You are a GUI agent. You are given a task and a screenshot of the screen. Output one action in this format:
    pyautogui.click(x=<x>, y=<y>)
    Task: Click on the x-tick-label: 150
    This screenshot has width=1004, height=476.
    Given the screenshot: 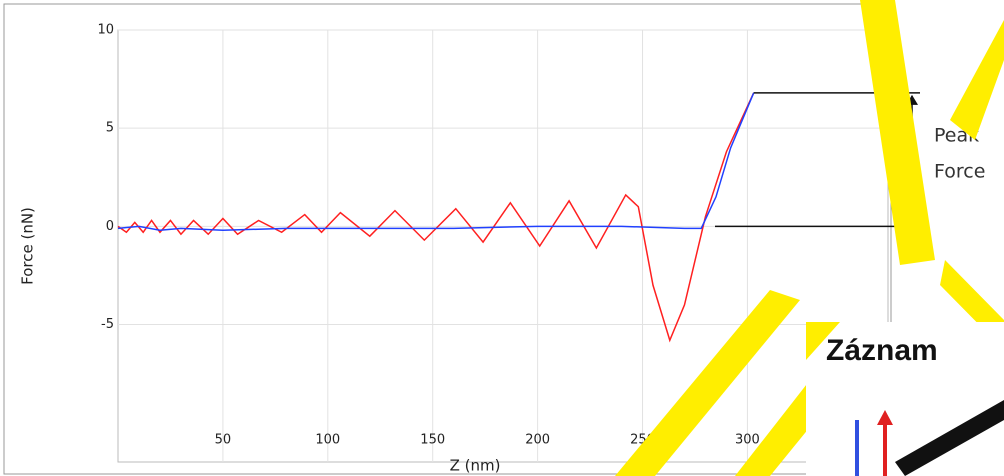 What is the action you would take?
    pyautogui.click(x=432, y=440)
    